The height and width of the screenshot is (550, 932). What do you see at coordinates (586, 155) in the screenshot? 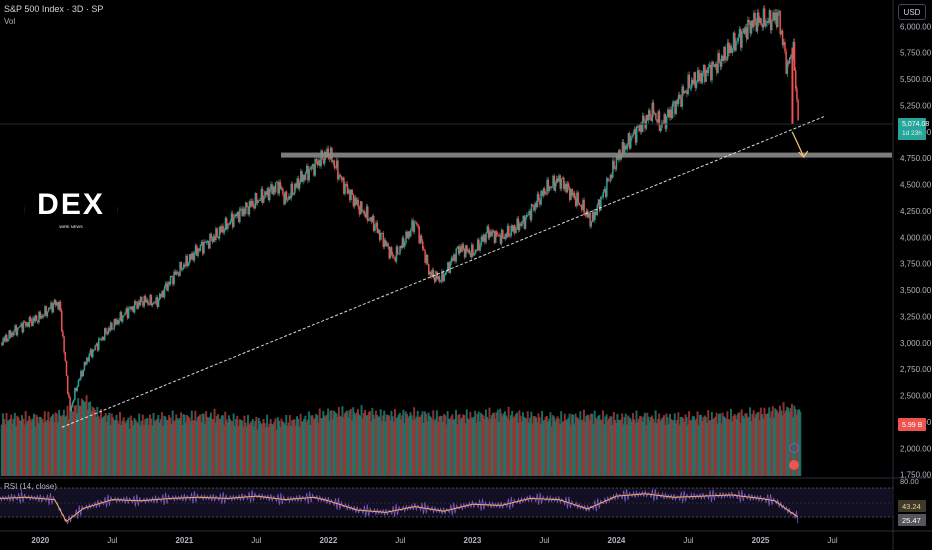
I see `support-level-line` at bounding box center [586, 155].